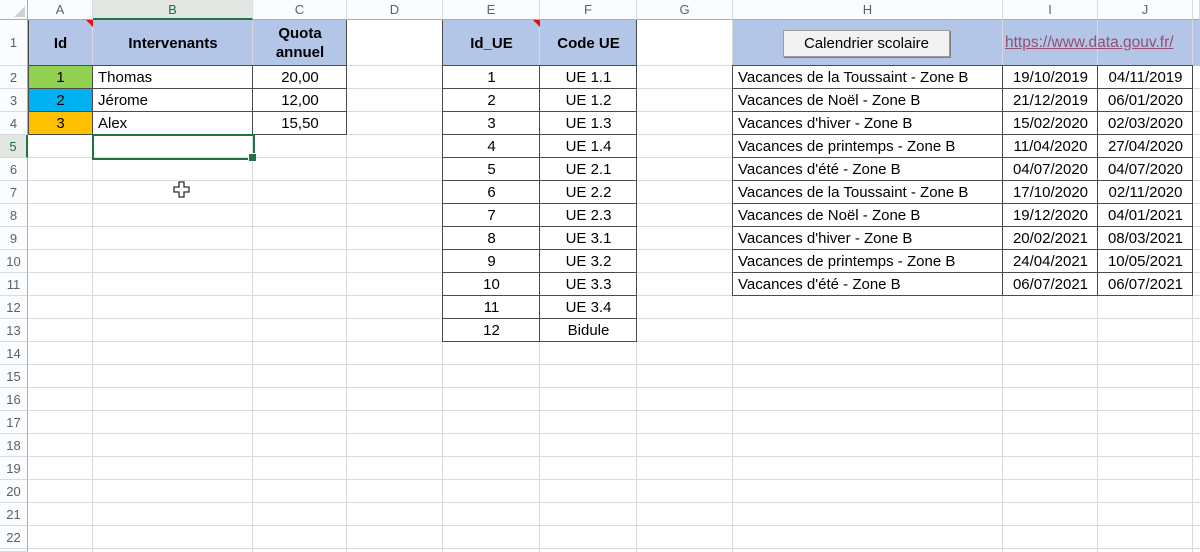 The image size is (1200, 552). I want to click on cell-e12: 11, so click(491, 307).